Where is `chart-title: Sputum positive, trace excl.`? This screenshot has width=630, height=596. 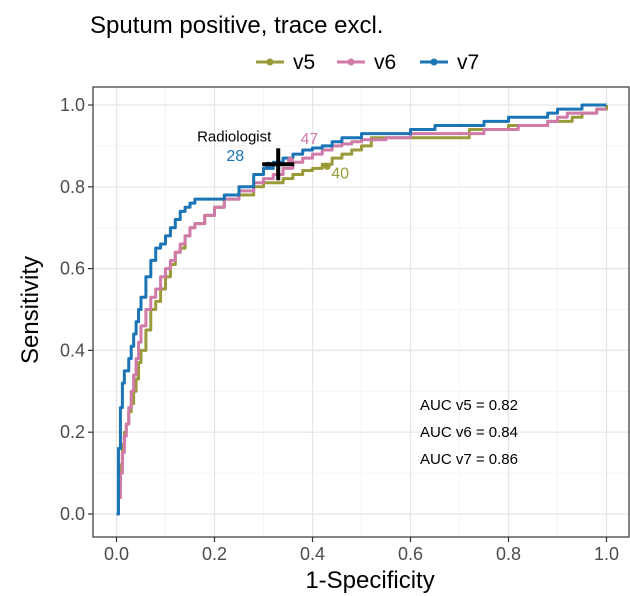 chart-title: Sputum positive, trace excl. is located at coordinates (236, 25).